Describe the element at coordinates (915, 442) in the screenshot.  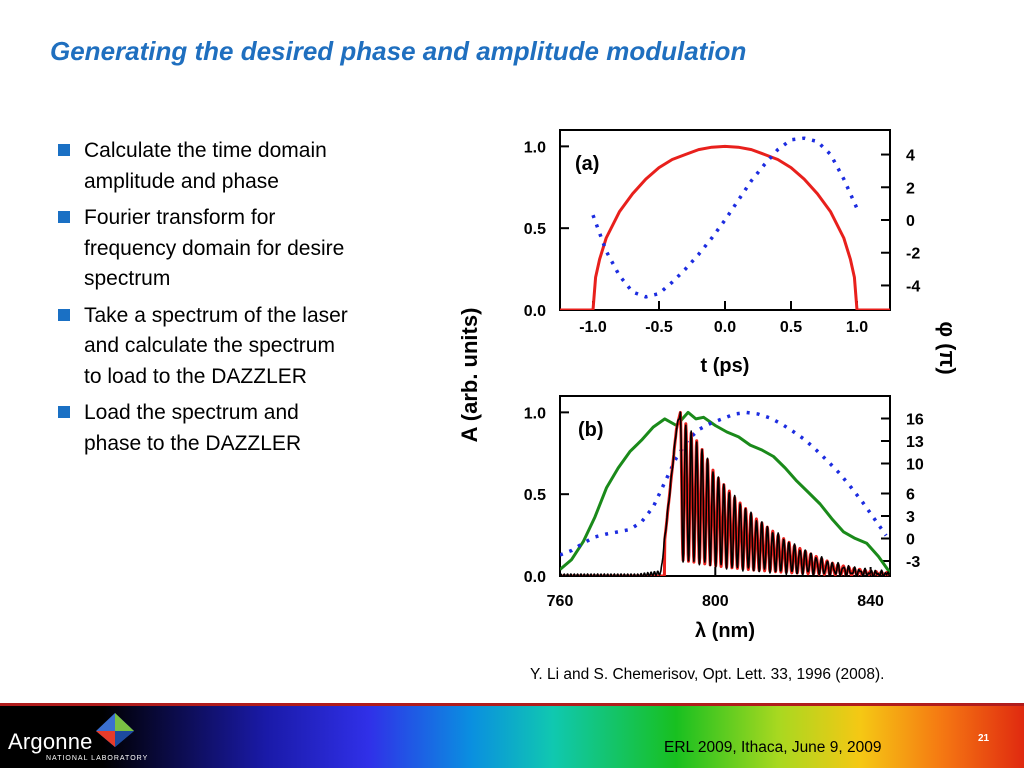
I see `y2-tick-label: 13` at that location.